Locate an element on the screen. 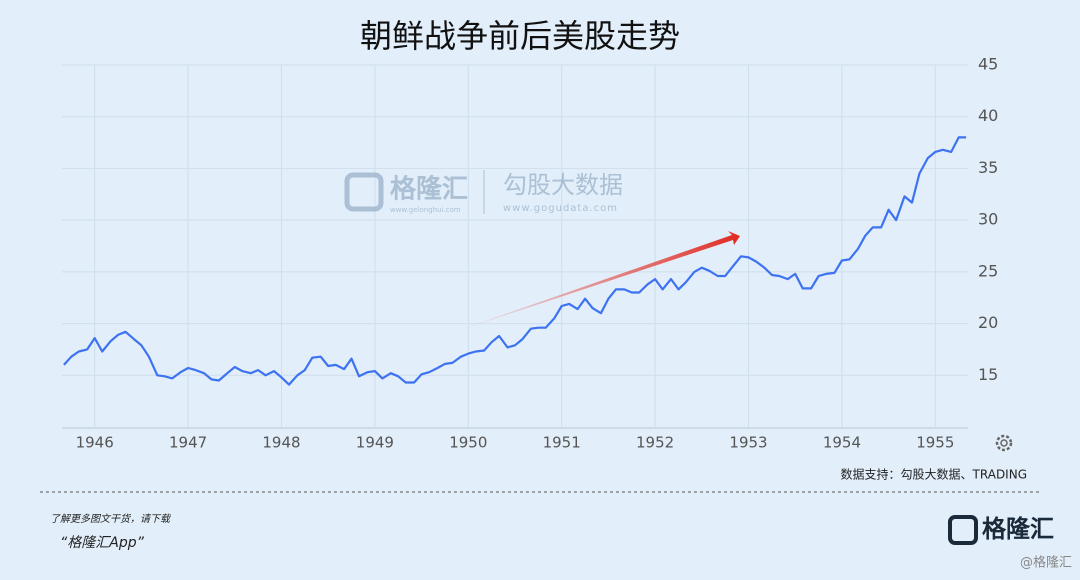 The height and width of the screenshot is (580, 1080). watermark-brand-url: www.gelonghui.com is located at coordinates (425, 210).